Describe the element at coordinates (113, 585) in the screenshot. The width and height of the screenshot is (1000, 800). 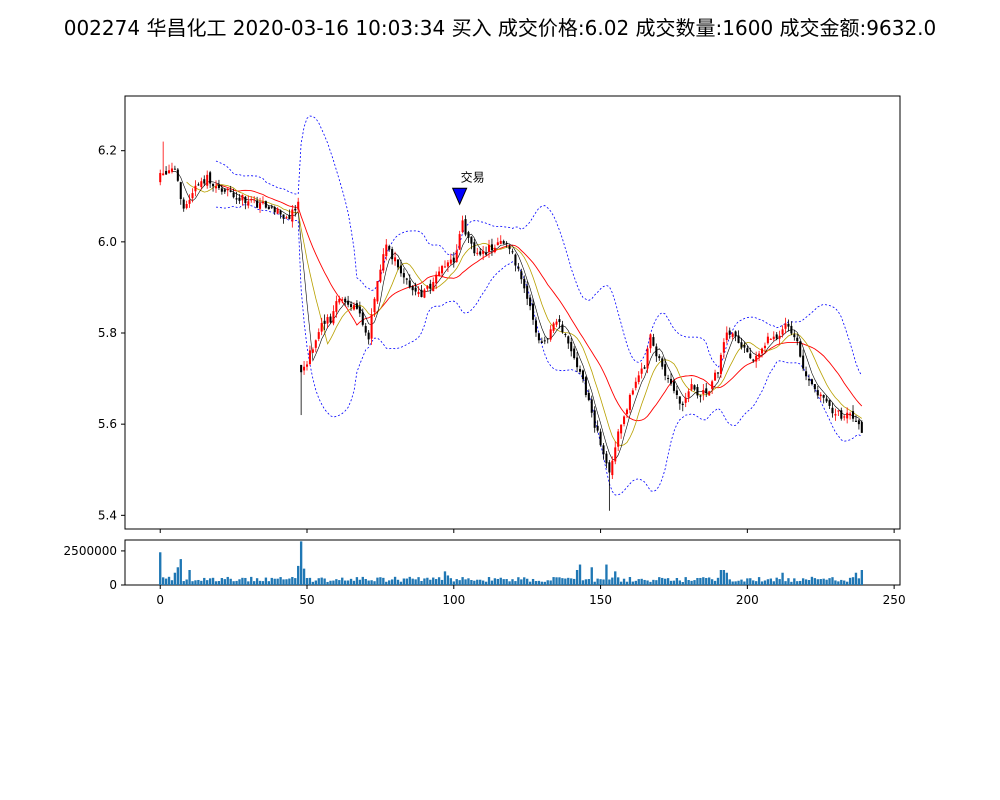
I see `volume-ytick-label: 0` at that location.